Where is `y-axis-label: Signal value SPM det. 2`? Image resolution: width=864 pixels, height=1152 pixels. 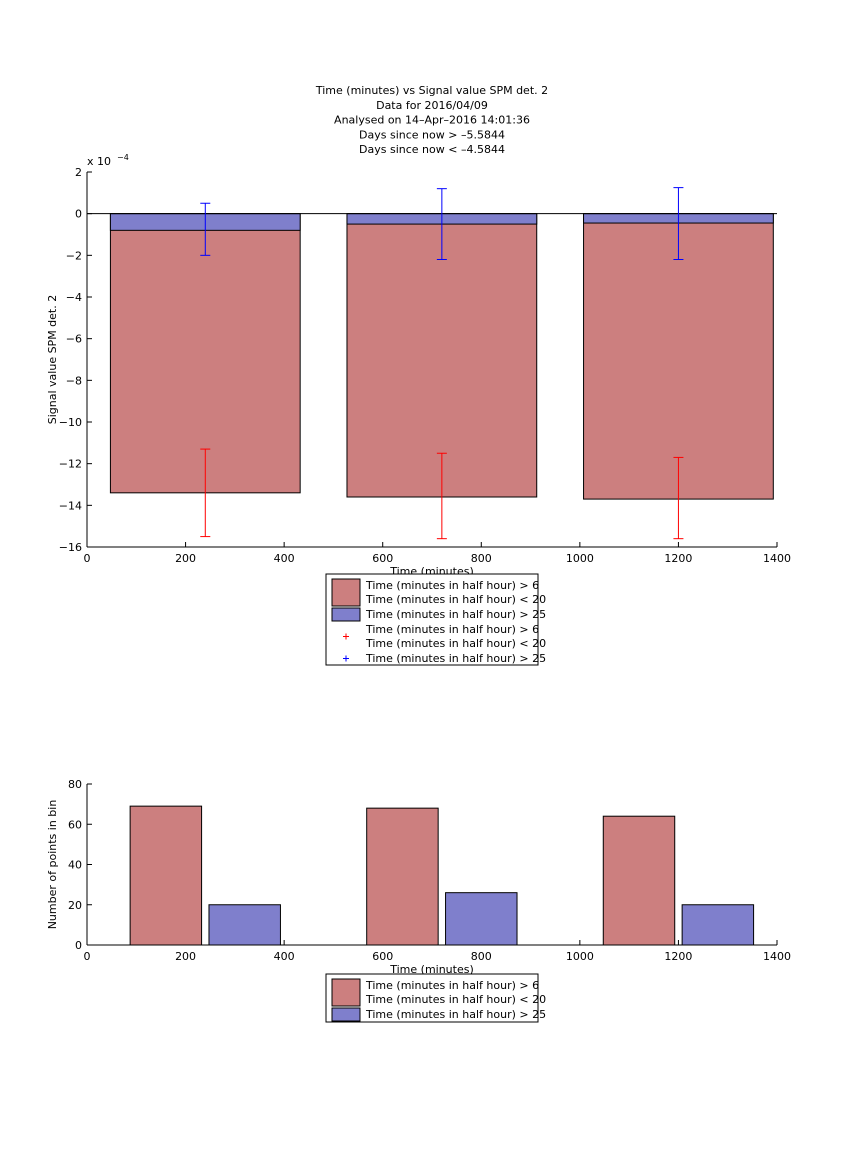 y-axis-label: Signal value SPM det. 2 is located at coordinates (52, 360).